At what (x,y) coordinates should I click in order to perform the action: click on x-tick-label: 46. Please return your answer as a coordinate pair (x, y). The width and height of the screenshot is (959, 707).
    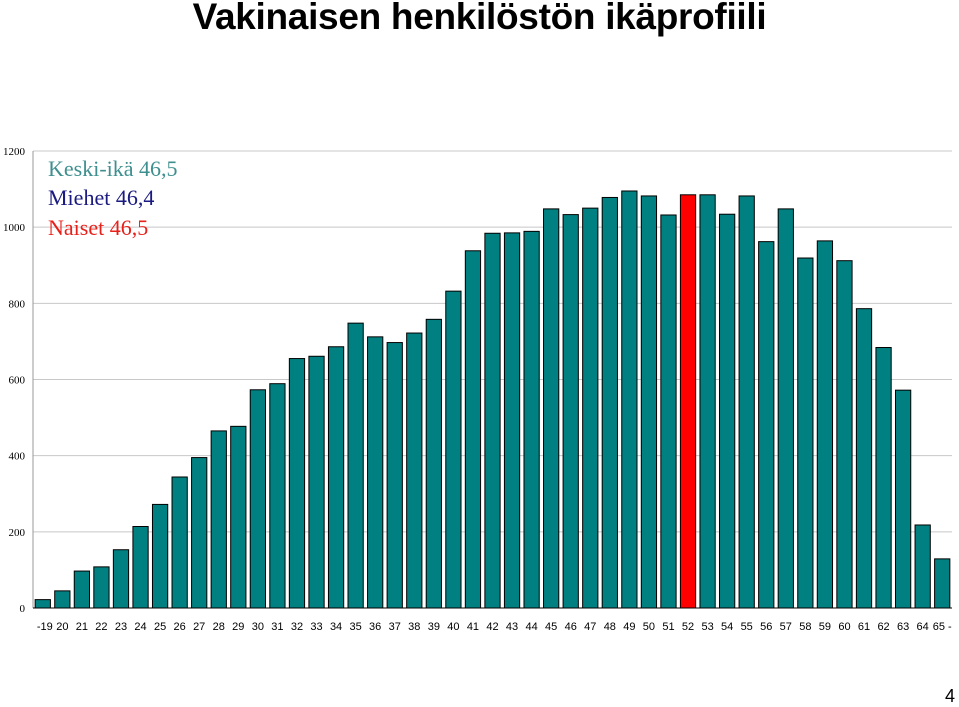
    Looking at the image, I should click on (571, 627).